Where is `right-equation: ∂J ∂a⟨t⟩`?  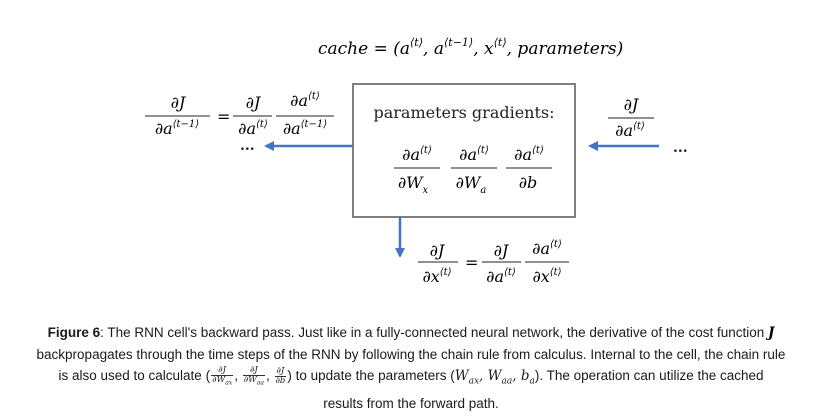
right-equation: ∂J ∂a⟨t⟩ is located at coordinates (631, 117).